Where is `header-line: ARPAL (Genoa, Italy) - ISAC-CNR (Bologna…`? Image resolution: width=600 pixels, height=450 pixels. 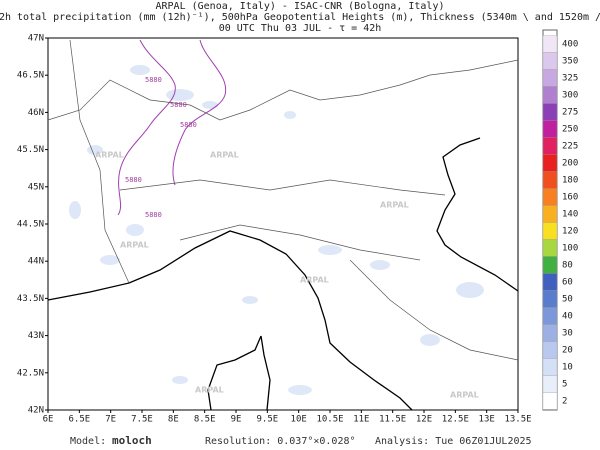
header-line: ARPAL (Genoa, Italy) - ISAC-CNR (Bologna… is located at coordinates (300, 6).